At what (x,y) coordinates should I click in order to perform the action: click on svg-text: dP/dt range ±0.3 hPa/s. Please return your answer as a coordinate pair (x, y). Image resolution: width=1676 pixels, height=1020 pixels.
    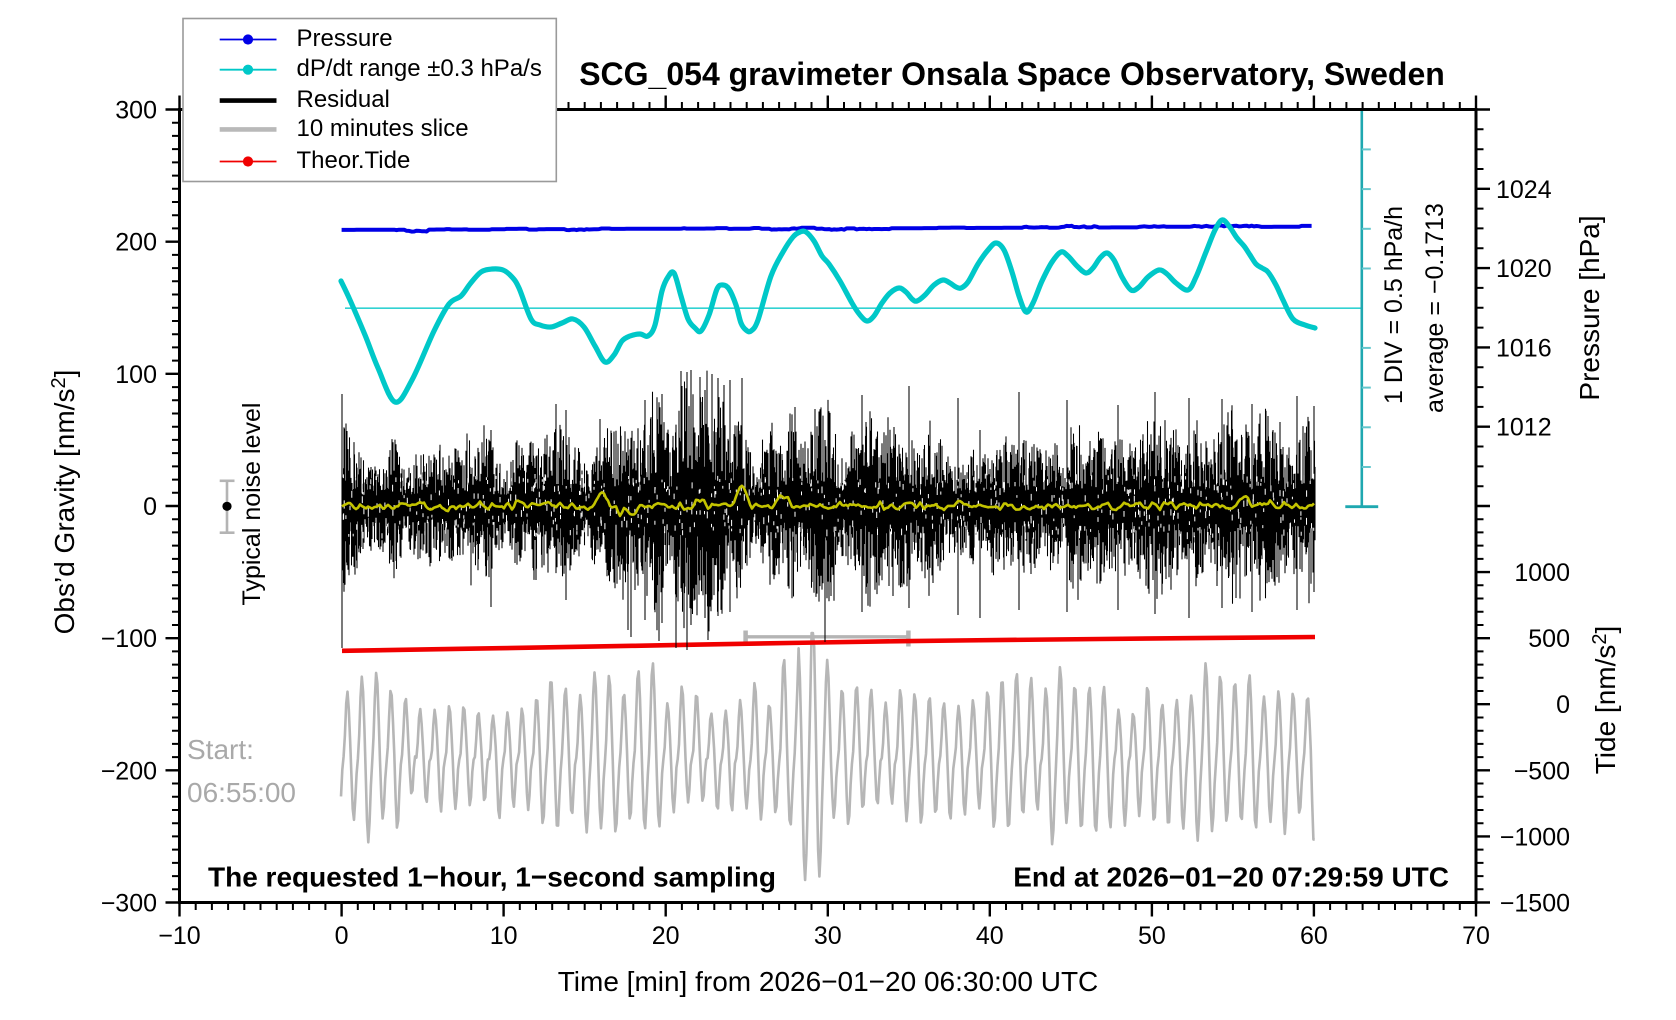
    Looking at the image, I should click on (419, 68).